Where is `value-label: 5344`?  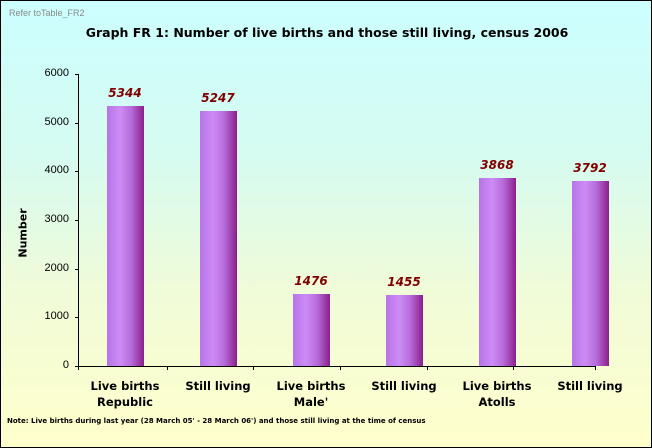 value-label: 5344 is located at coordinates (125, 93).